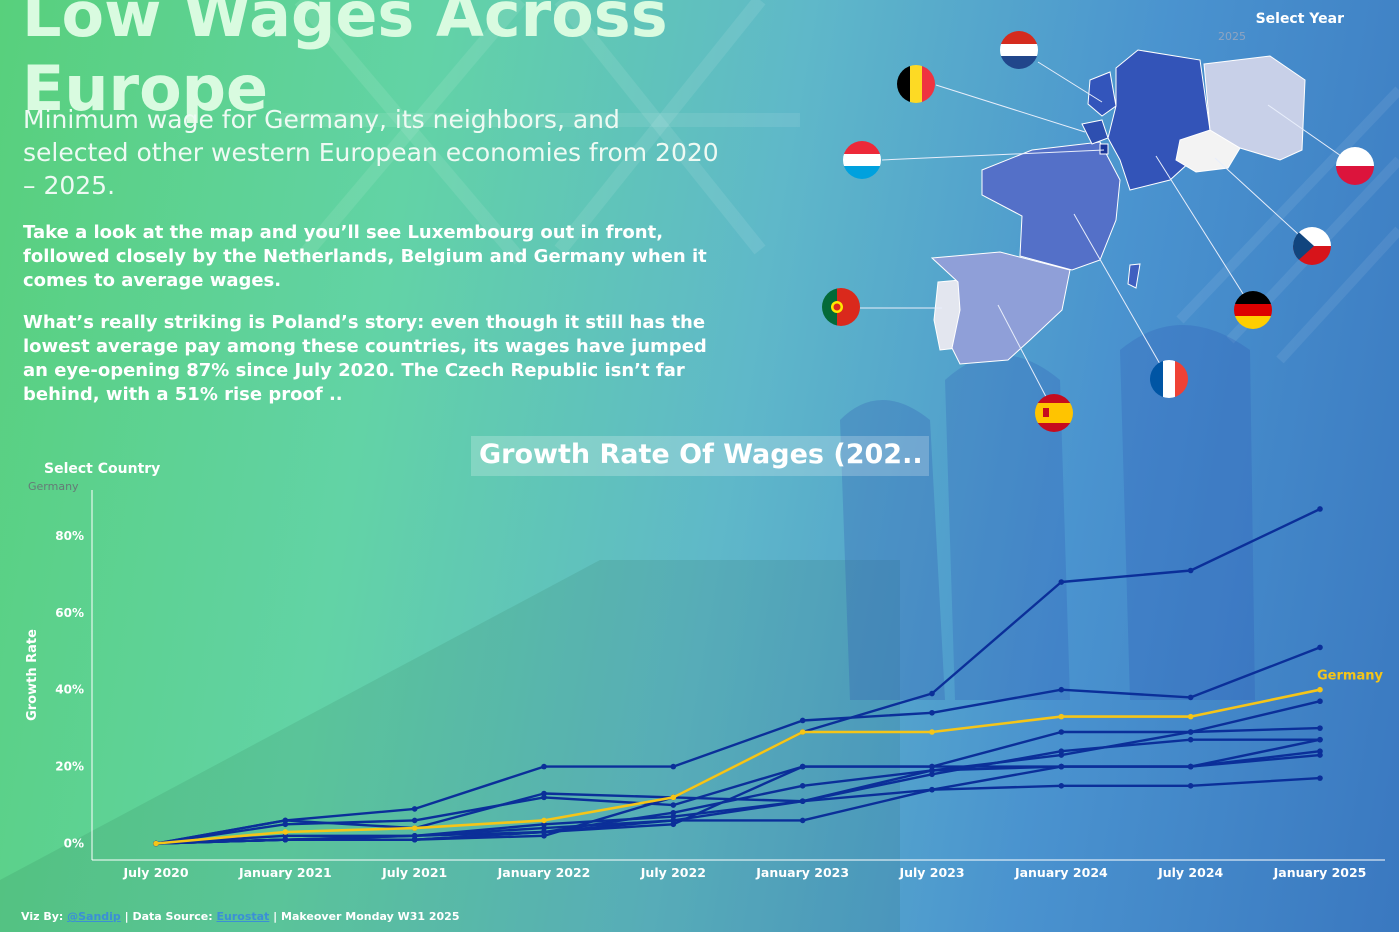 This screenshot has height=932, width=1399. Describe the element at coordinates (1232, 36) in the screenshot. I see `year-filter-select: 2025` at that location.